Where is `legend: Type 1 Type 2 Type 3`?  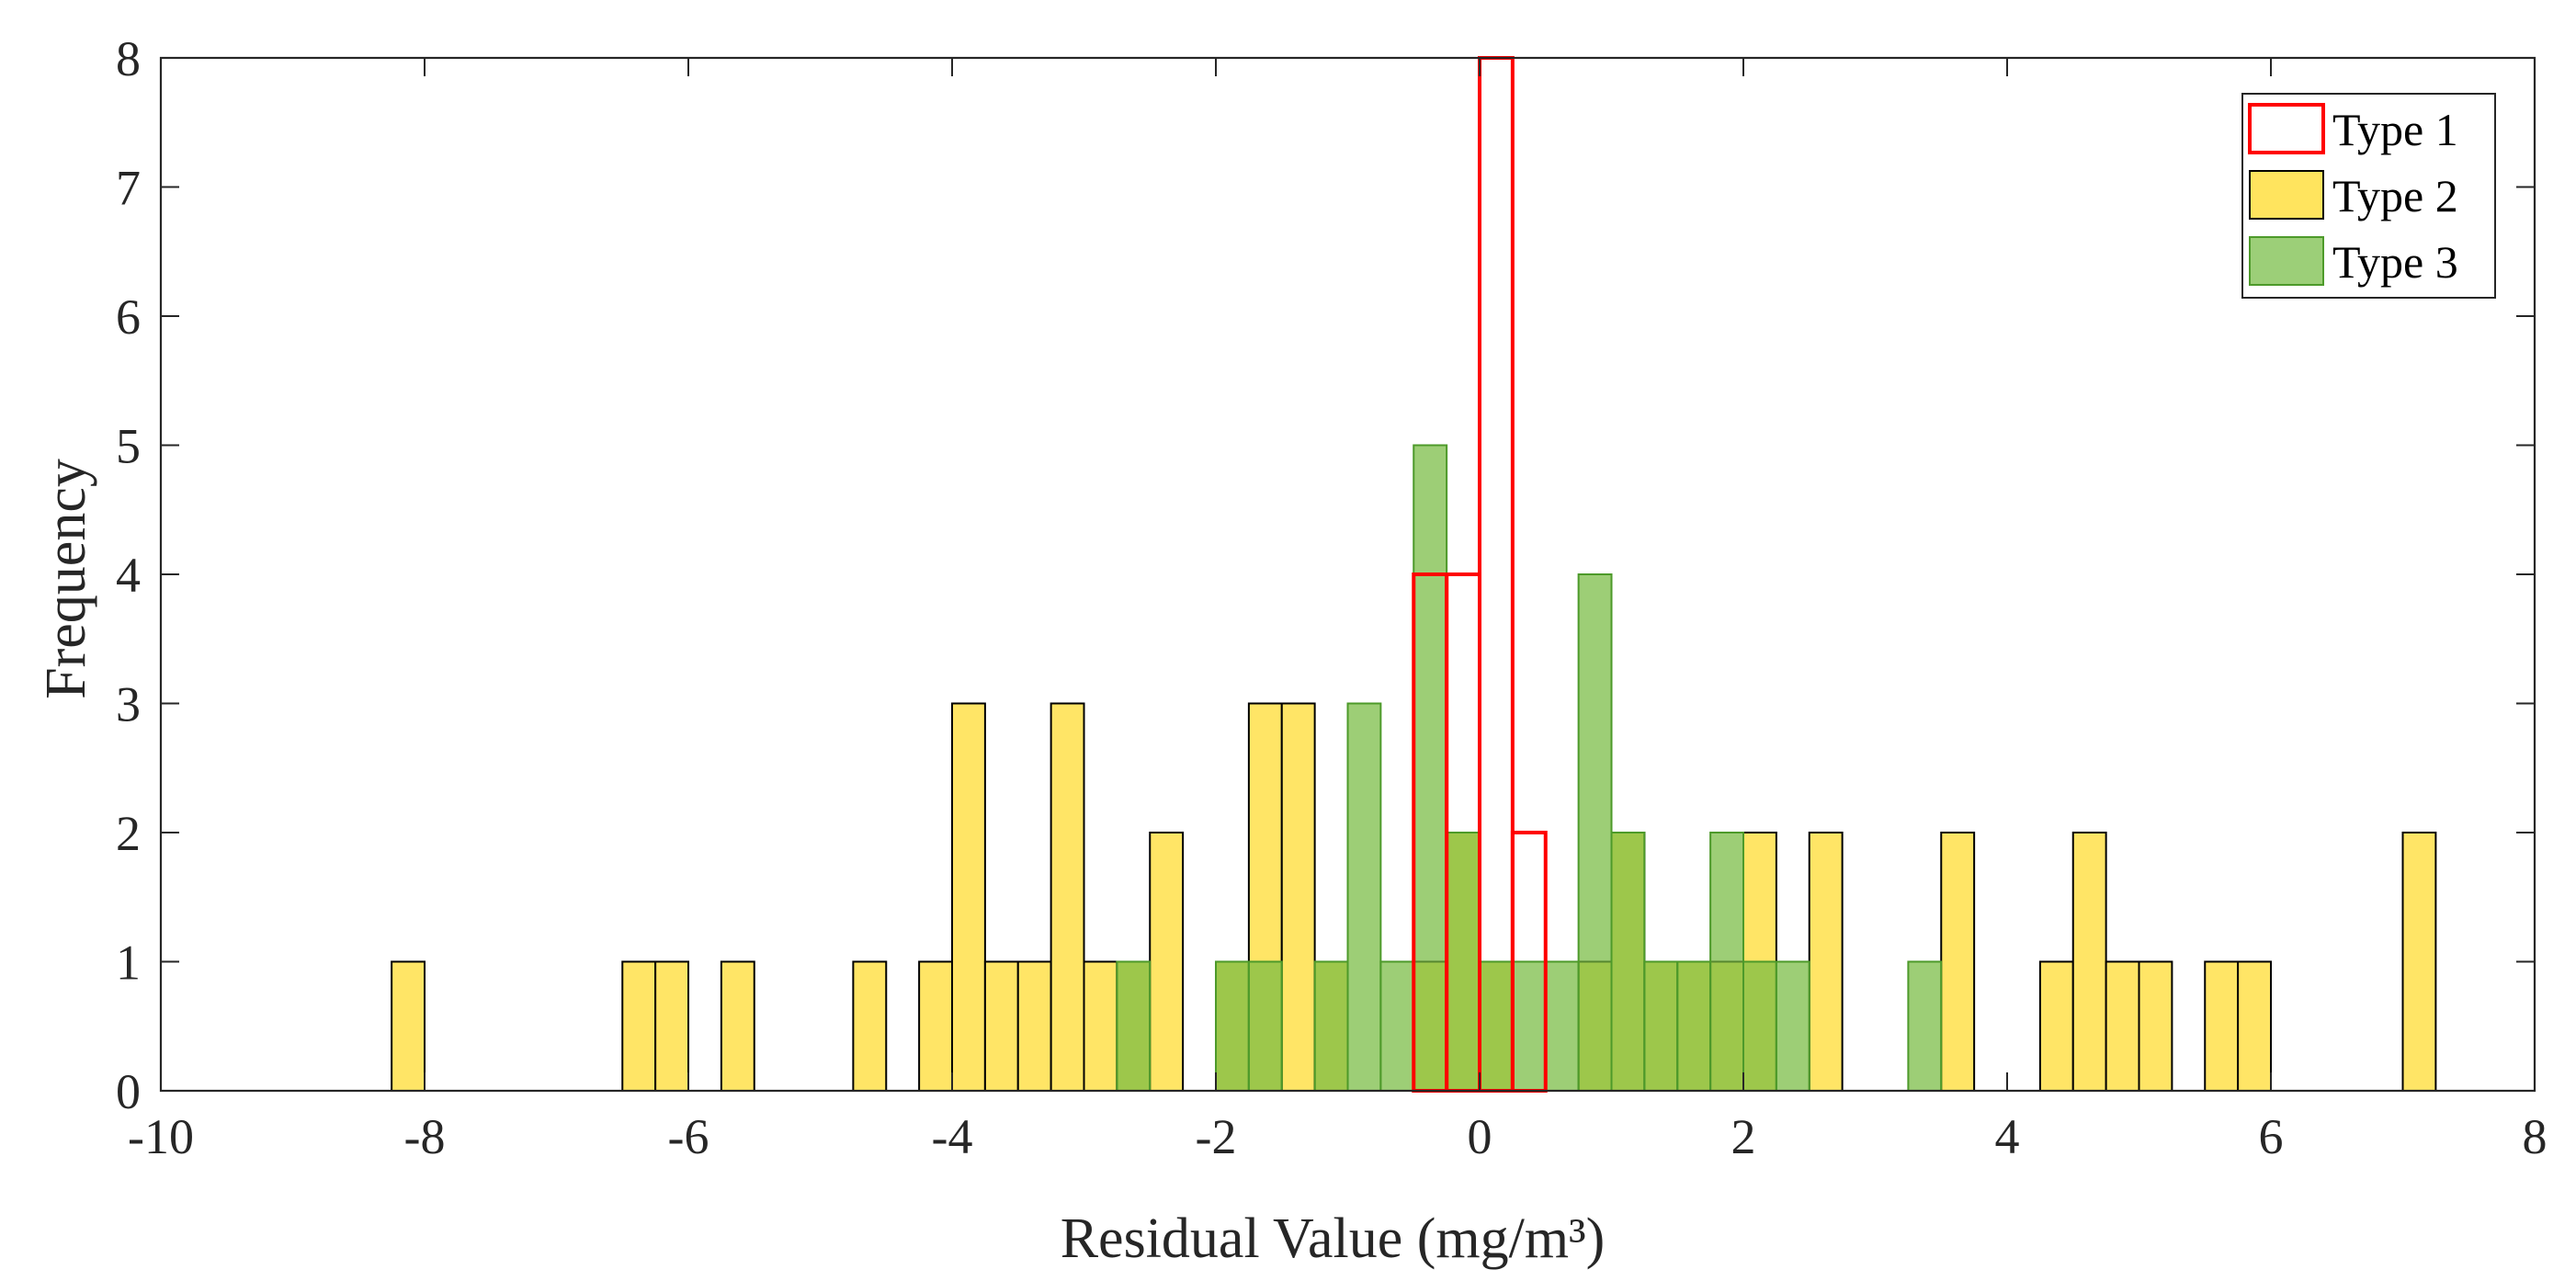 legend: Type 1 Type 2 Type 3 is located at coordinates (2368, 196).